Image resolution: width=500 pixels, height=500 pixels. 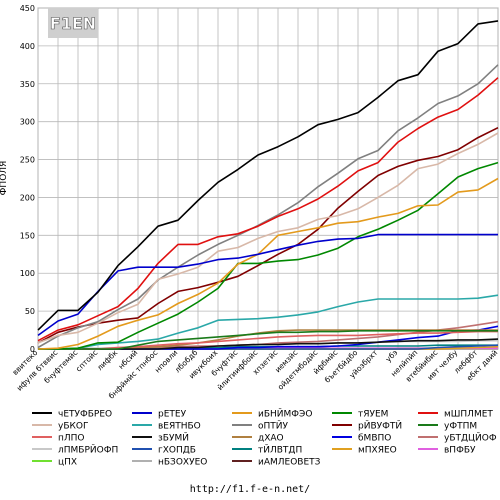 I want to click on legend-label: рЙВУФТЙ, so click(x=380, y=426).